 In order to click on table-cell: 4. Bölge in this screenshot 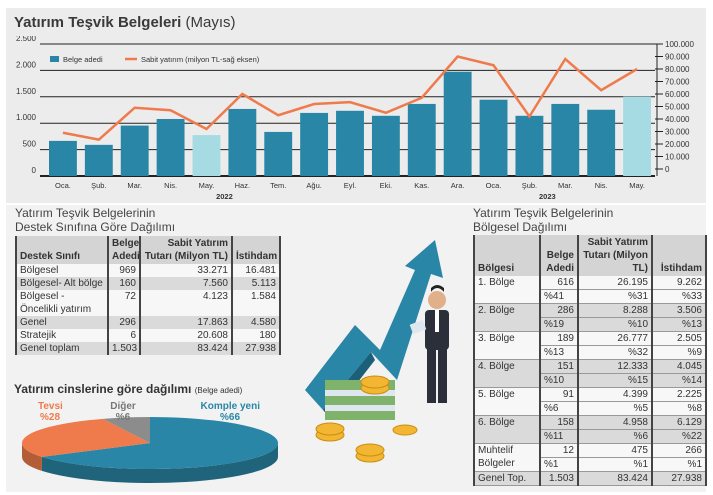, I will do `click(506, 373)`.